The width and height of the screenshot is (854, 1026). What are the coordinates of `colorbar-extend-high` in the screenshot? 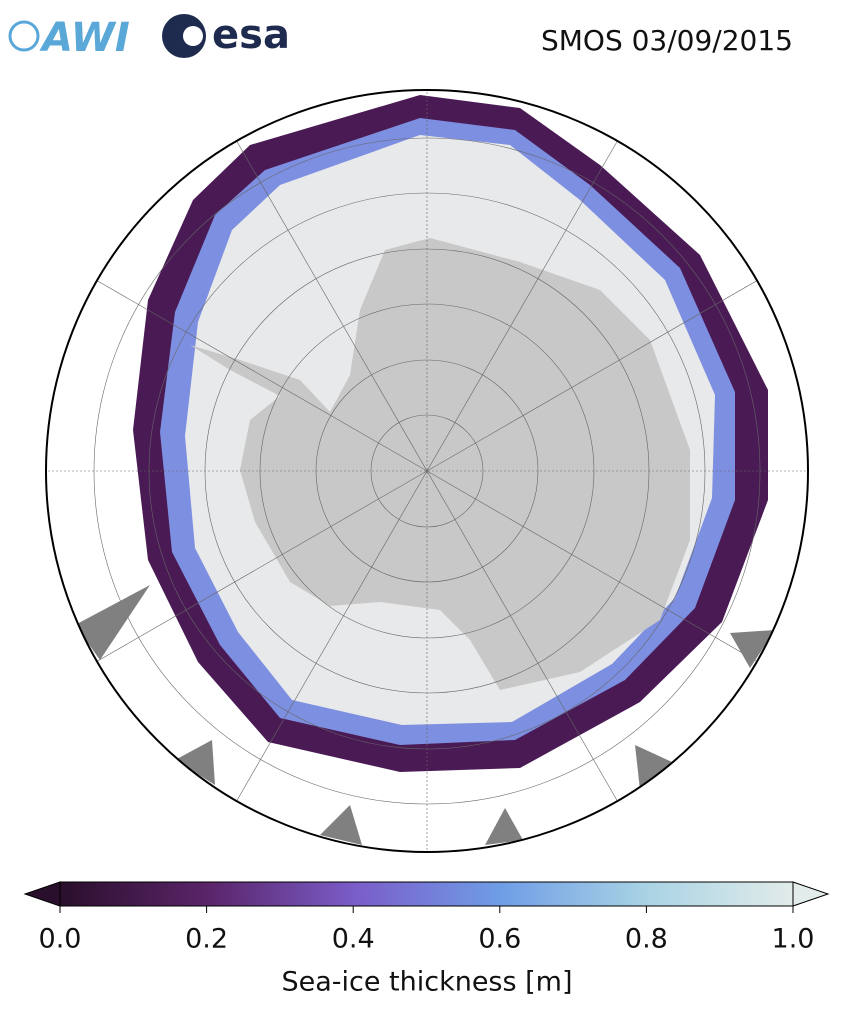 It's located at (811, 894).